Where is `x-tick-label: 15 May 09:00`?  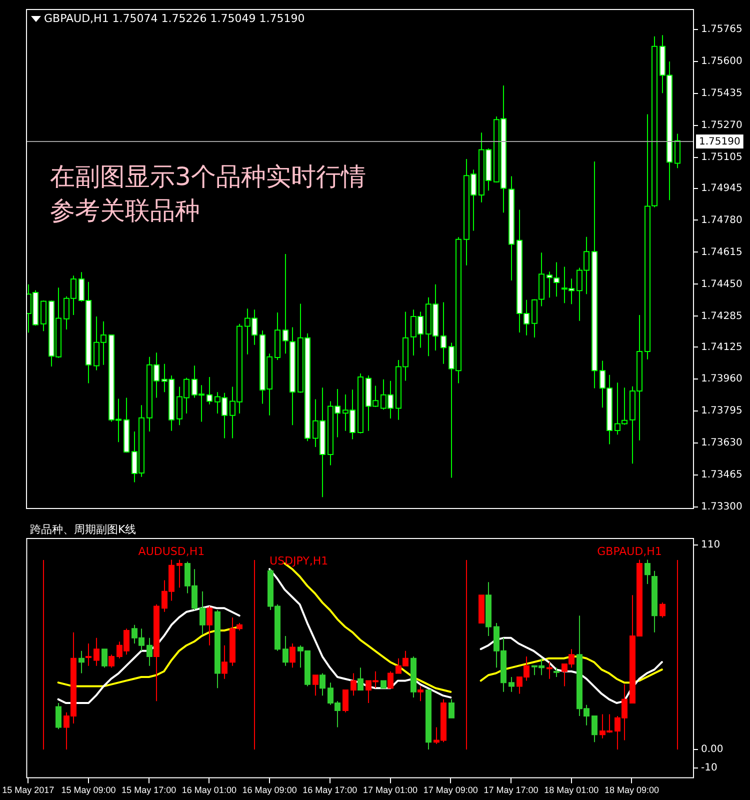
x-tick-label: 15 May 09:00 is located at coordinates (88, 790).